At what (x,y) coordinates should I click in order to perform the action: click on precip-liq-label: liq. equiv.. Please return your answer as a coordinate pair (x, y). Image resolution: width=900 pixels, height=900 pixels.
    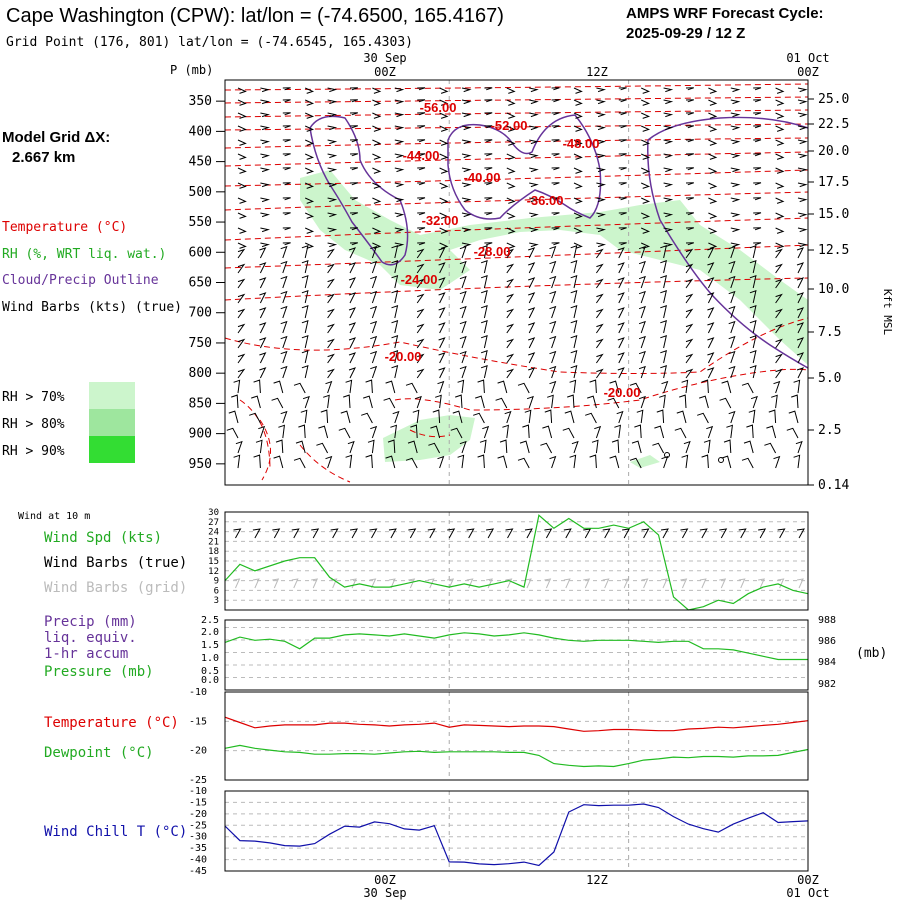
    Looking at the image, I should click on (90, 638).